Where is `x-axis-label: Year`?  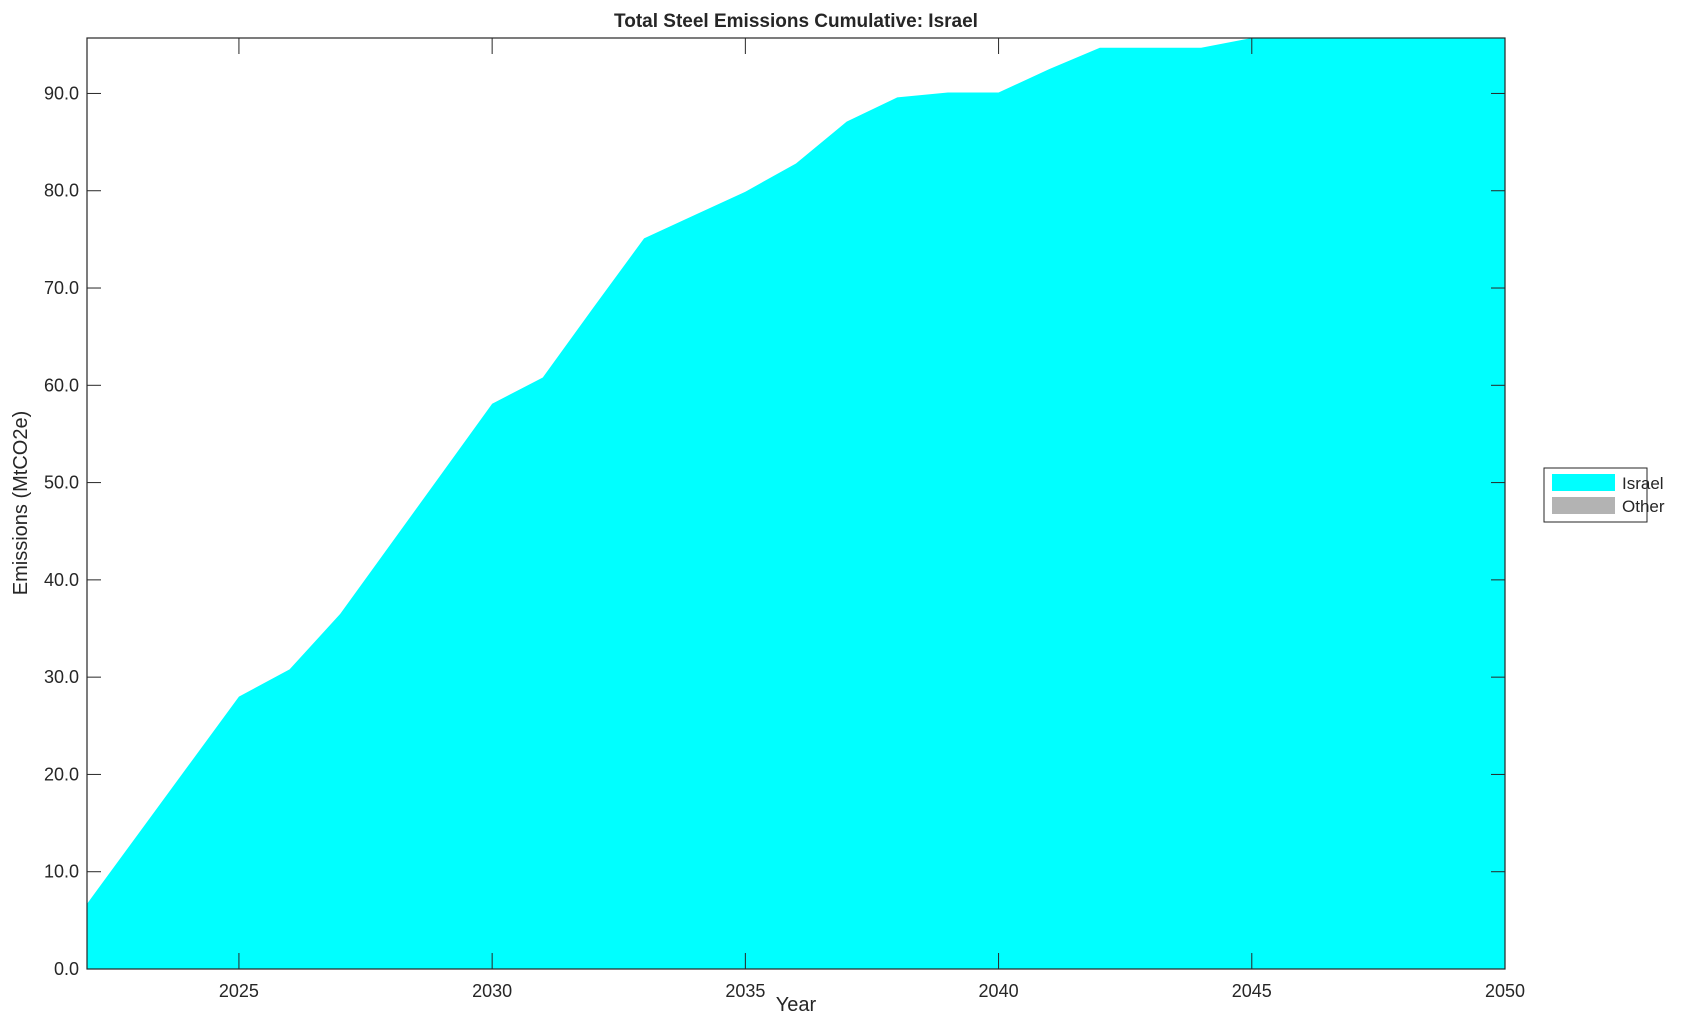 x-axis-label: Year is located at coordinates (796, 1005).